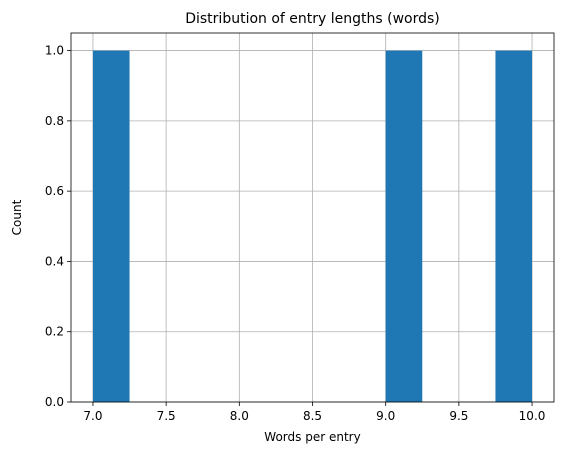 The width and height of the screenshot is (567, 455). Describe the element at coordinates (532, 416) in the screenshot. I see `x-tick-label-6: 10.0` at that location.